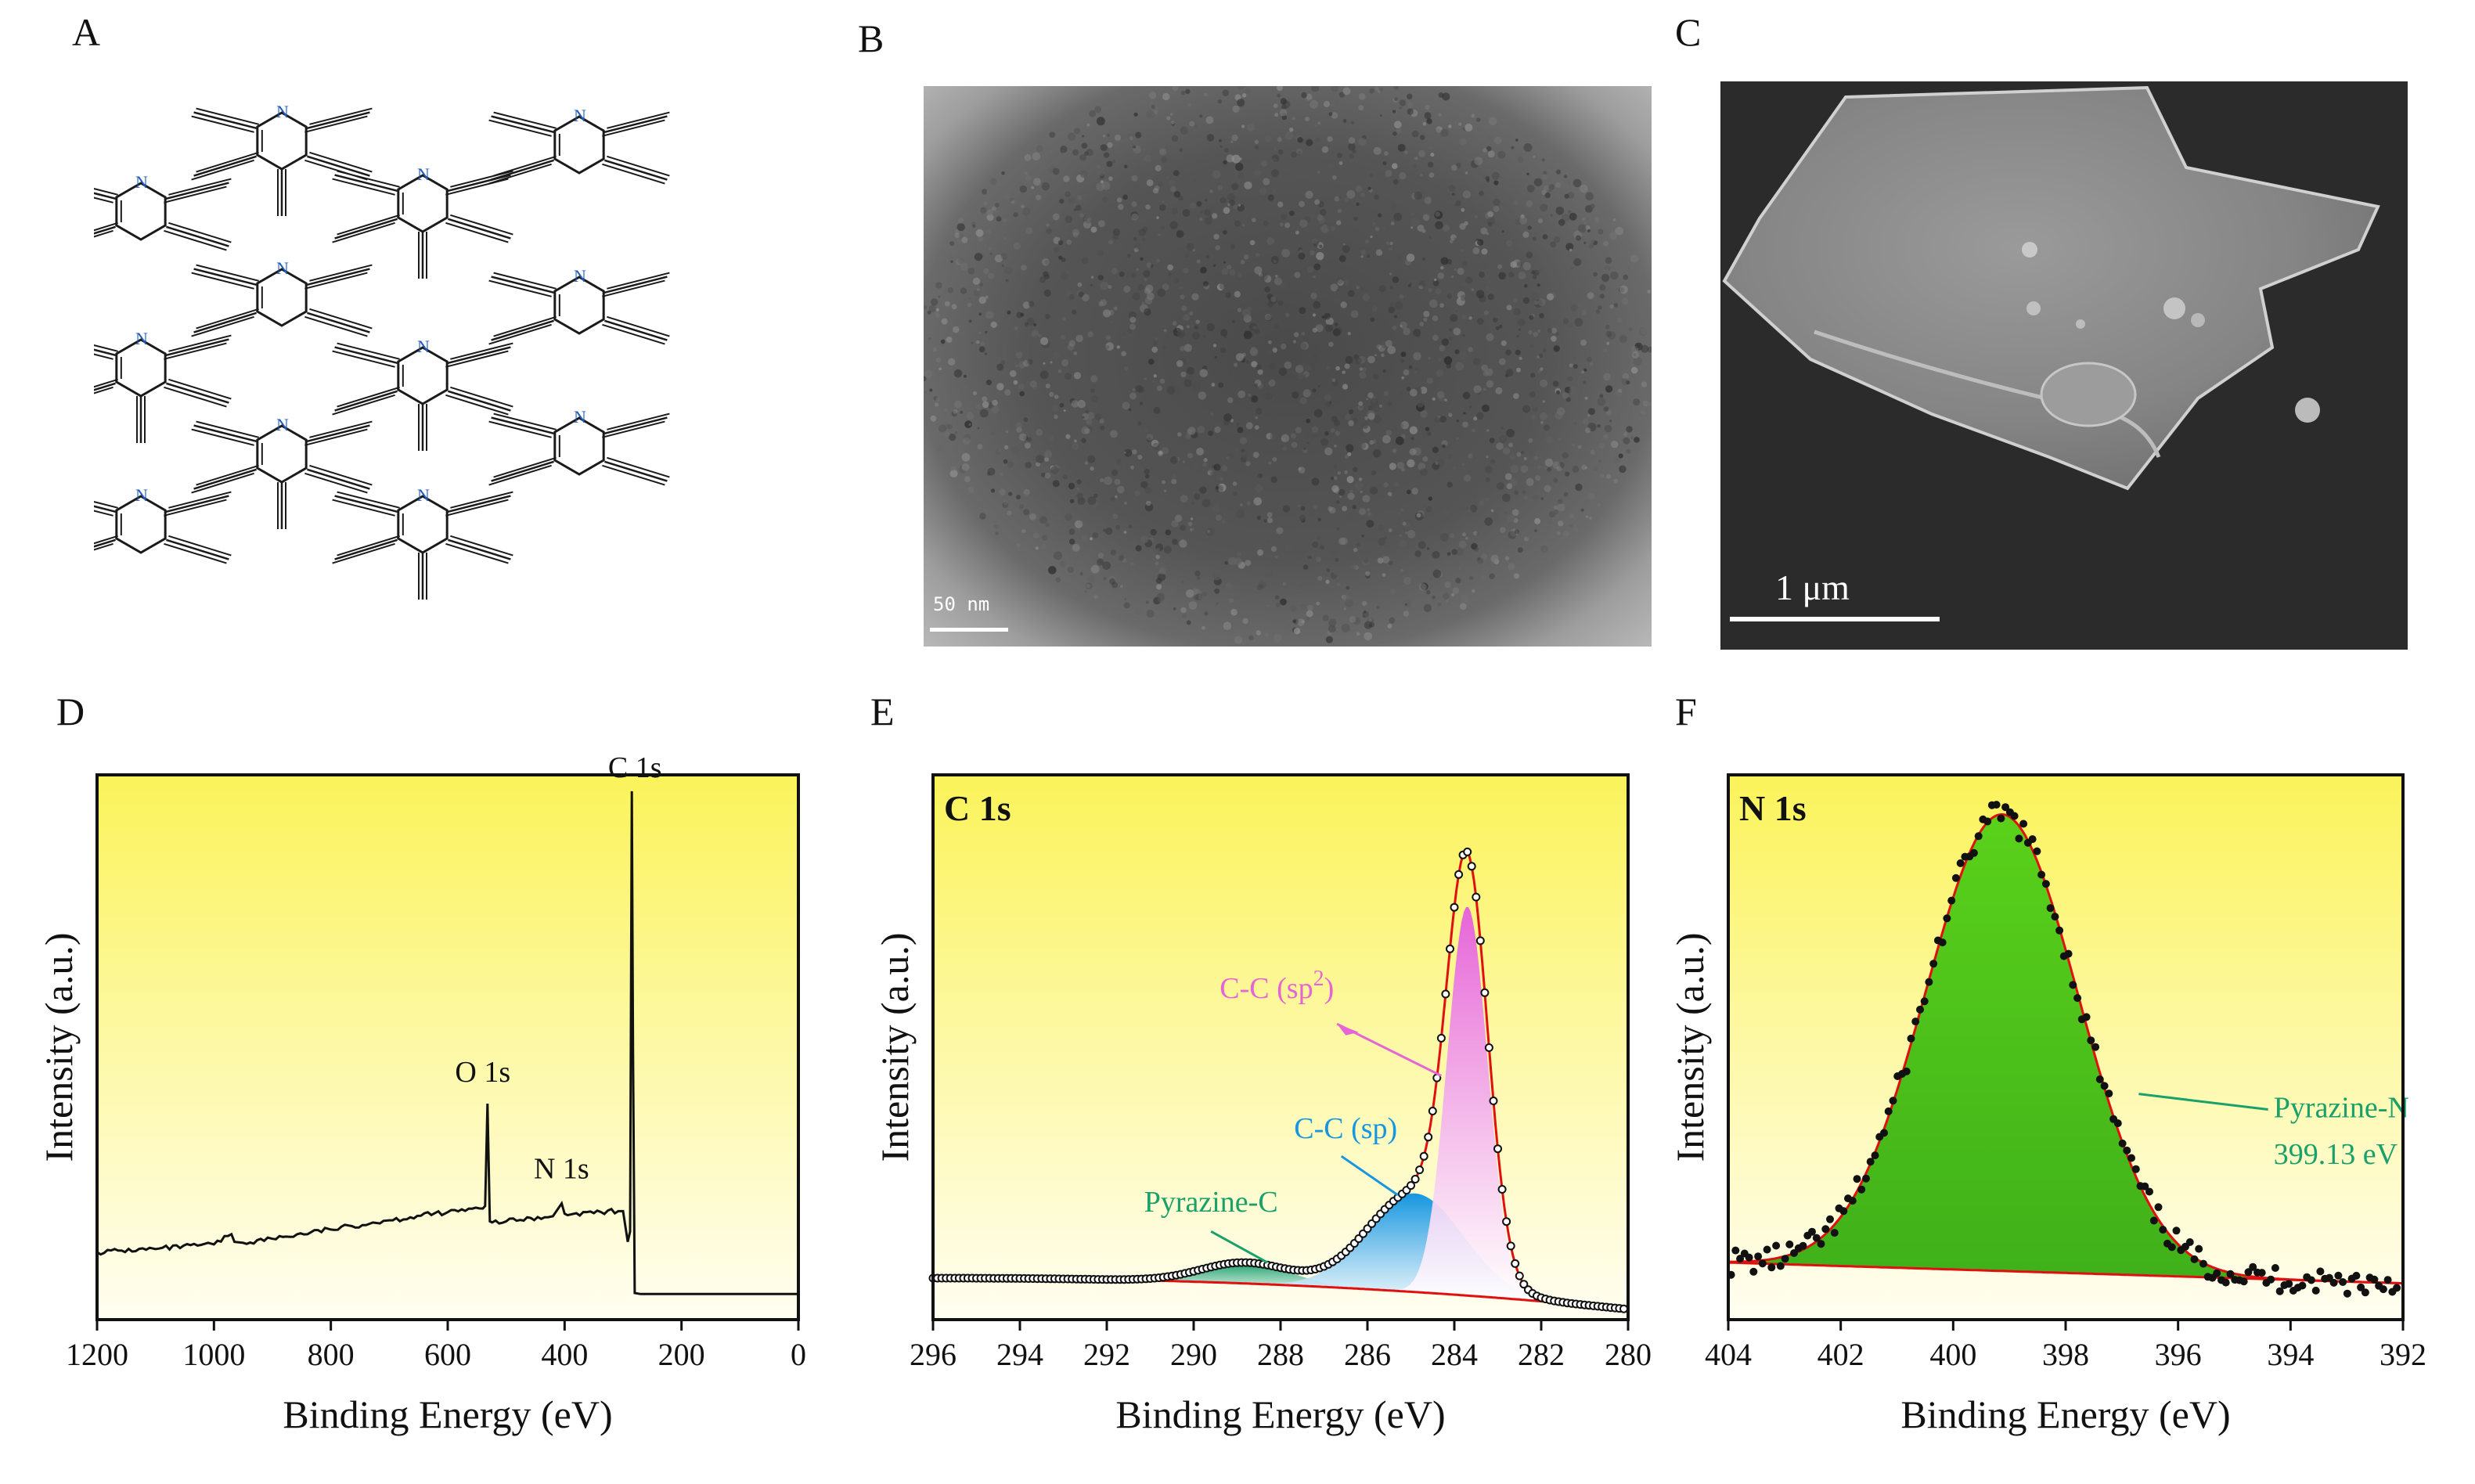 Image resolution: width=2475 pixels, height=1484 pixels. Describe the element at coordinates (2341, 1107) in the screenshot. I see `label-pyrazine-n: Pyrazine-N` at that location.